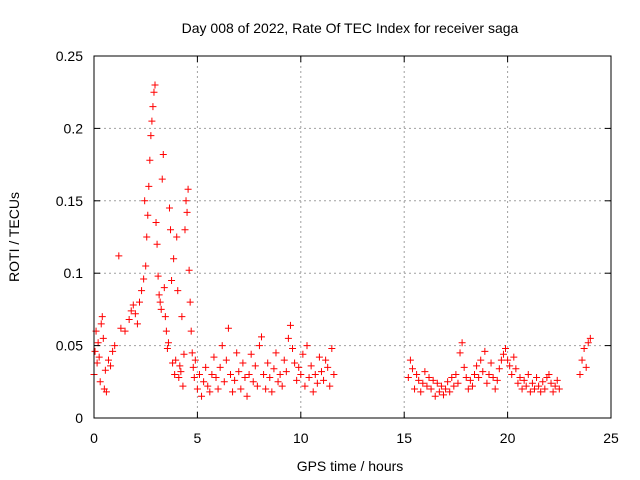 The image size is (640, 480). What do you see at coordinates (301, 438) in the screenshot?
I see `x-tick-label: 10` at bounding box center [301, 438].